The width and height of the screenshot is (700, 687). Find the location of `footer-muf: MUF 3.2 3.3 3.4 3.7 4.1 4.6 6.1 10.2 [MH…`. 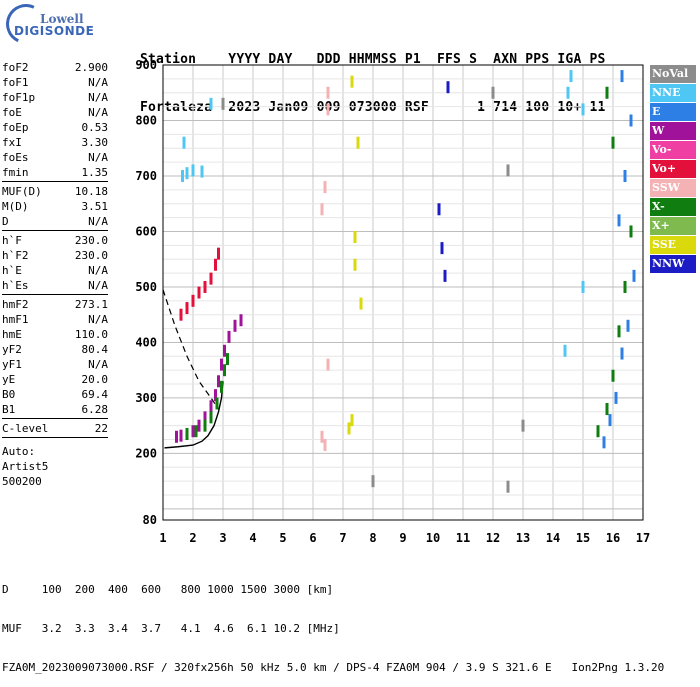

footer-muf: MUF 3.2 3.3 3.4 3.7 4.1 4.6 6.1 10.2 [MH… is located at coordinates (171, 628).